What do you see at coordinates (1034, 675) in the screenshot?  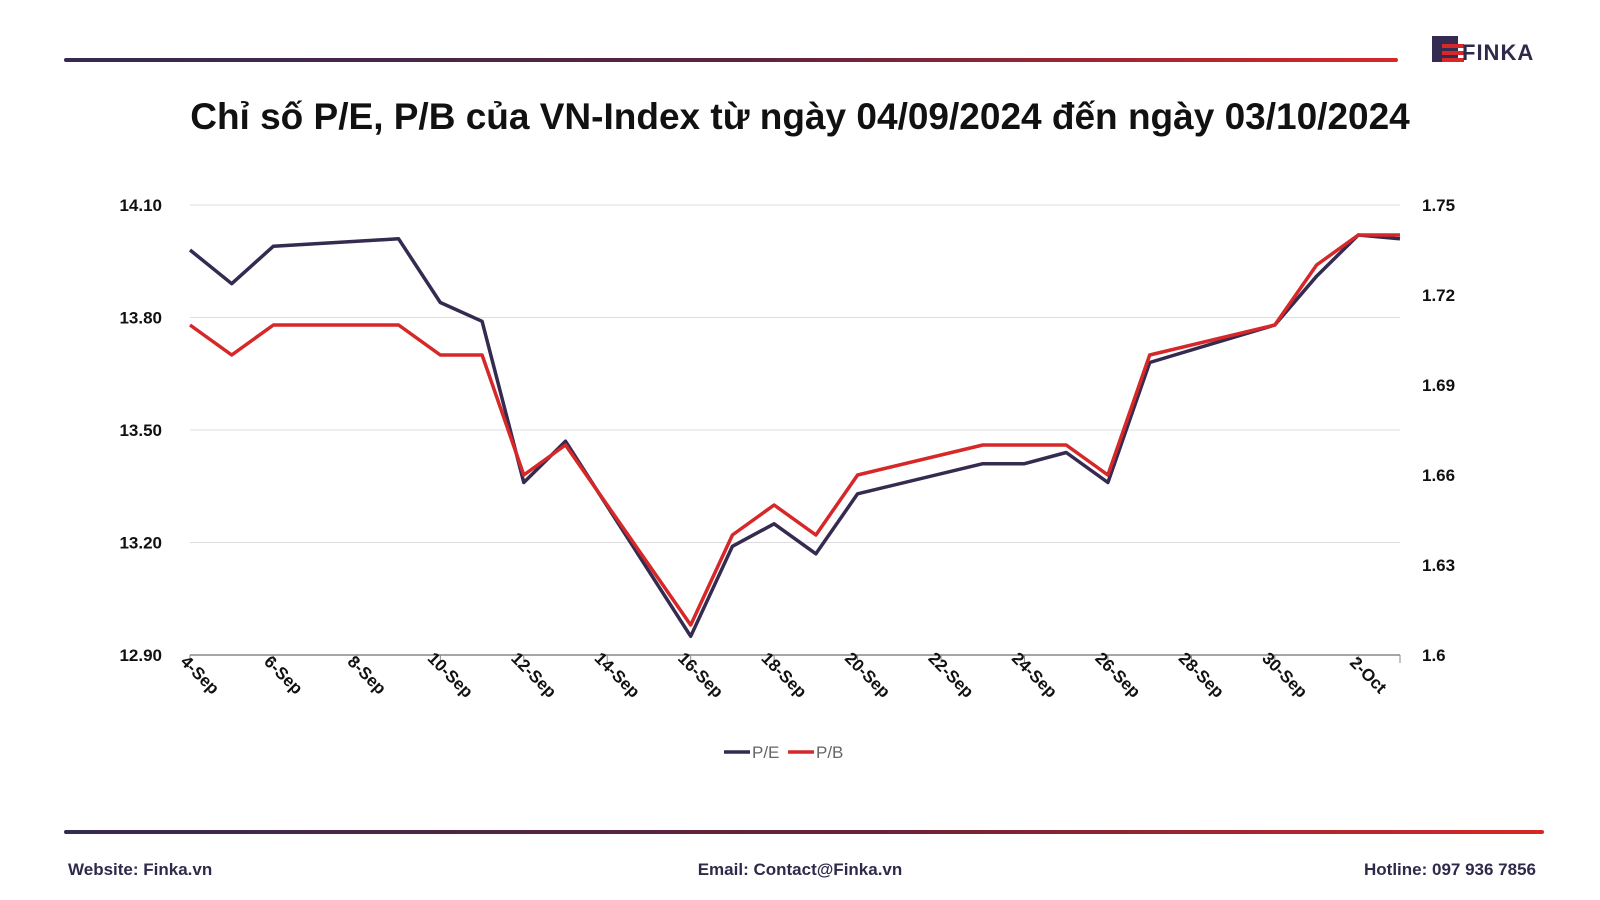 I see `x-tick-label: 24-Sep` at bounding box center [1034, 675].